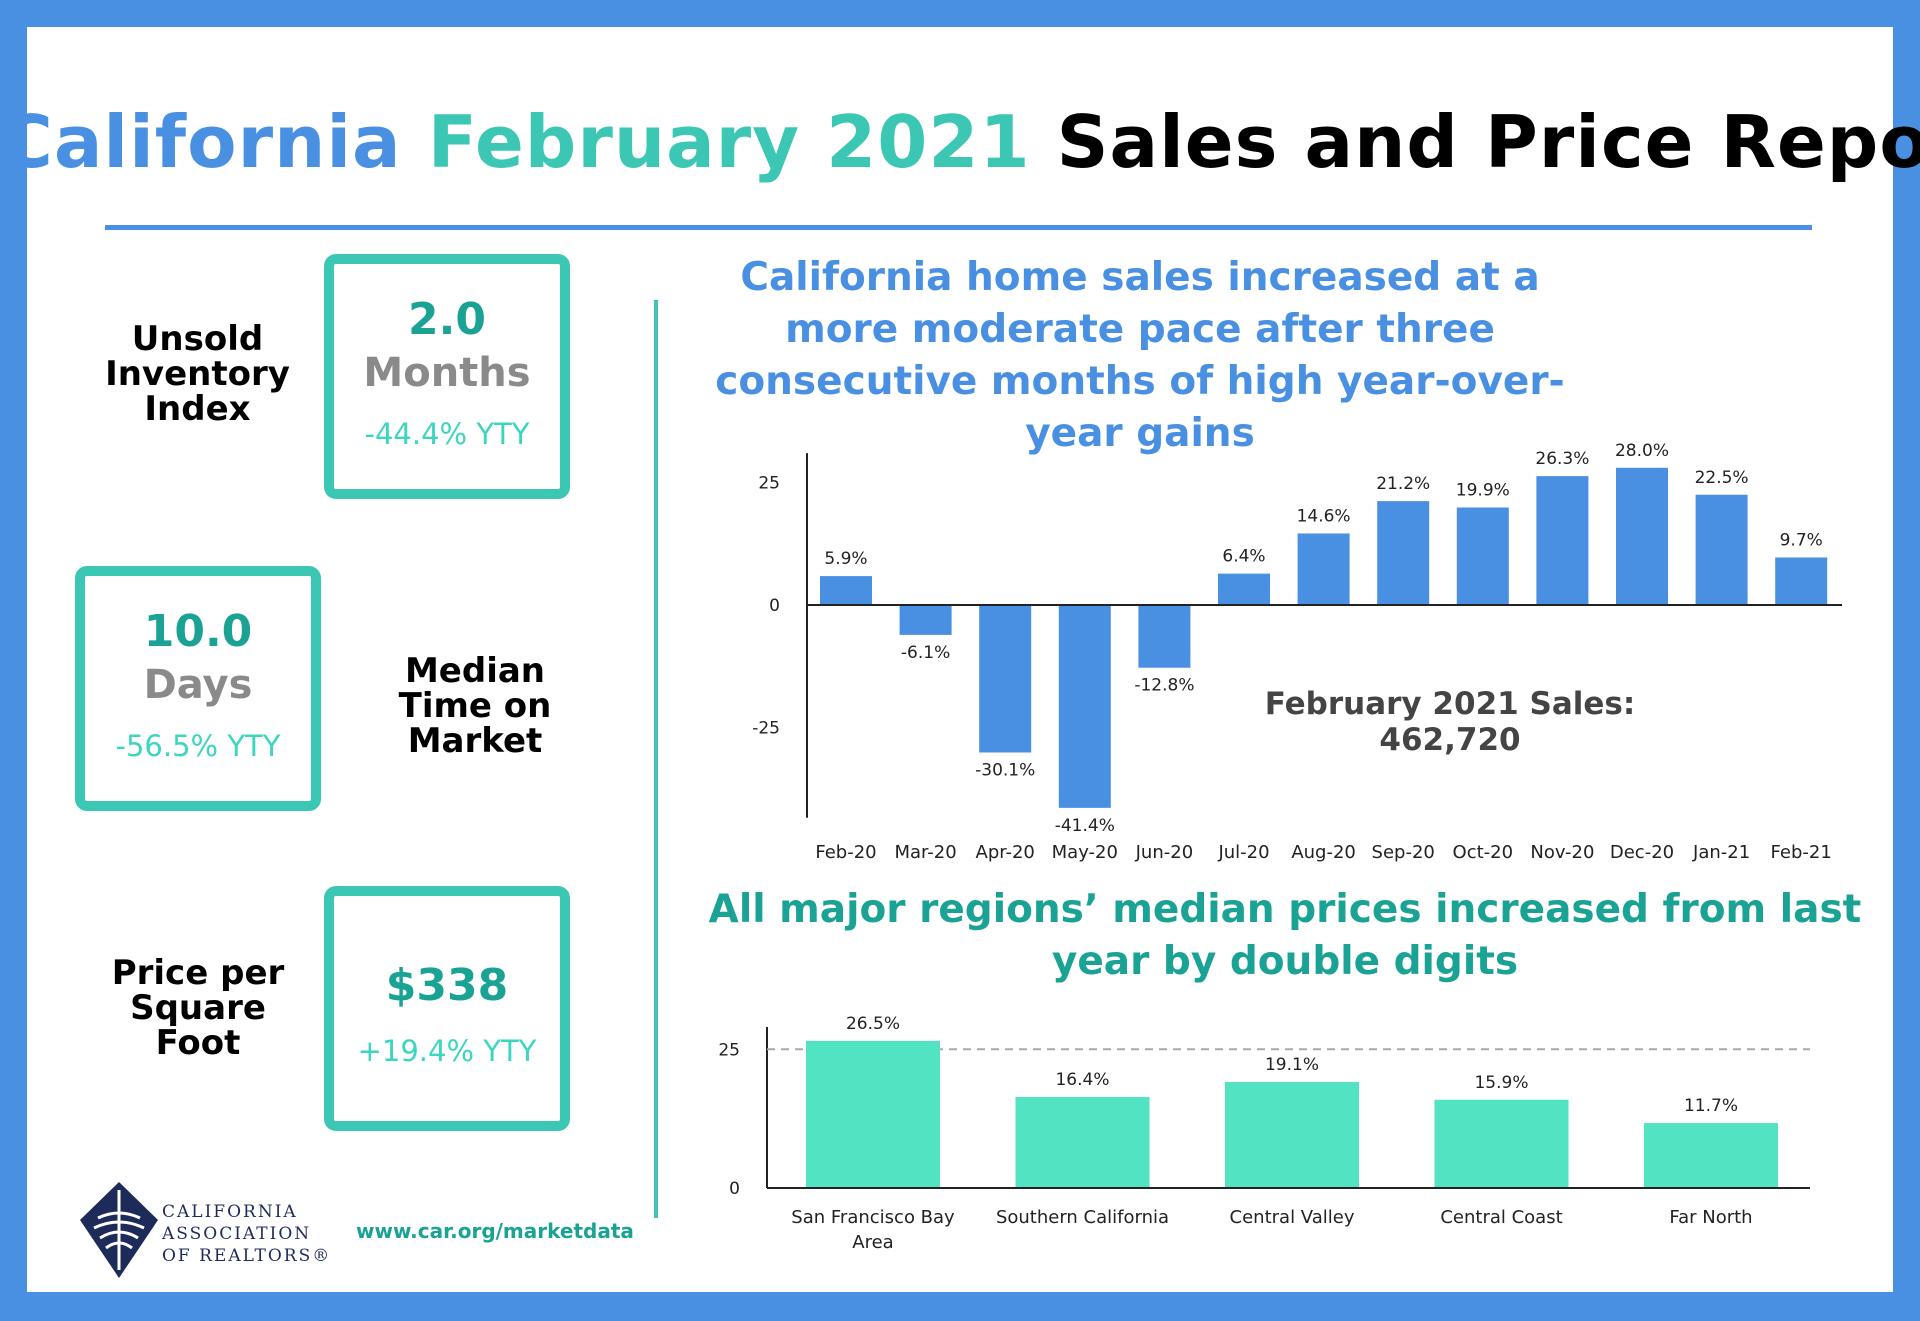 The width and height of the screenshot is (1920, 1321). What do you see at coordinates (845, 852) in the screenshot?
I see `x-tick-label: Feb-20` at bounding box center [845, 852].